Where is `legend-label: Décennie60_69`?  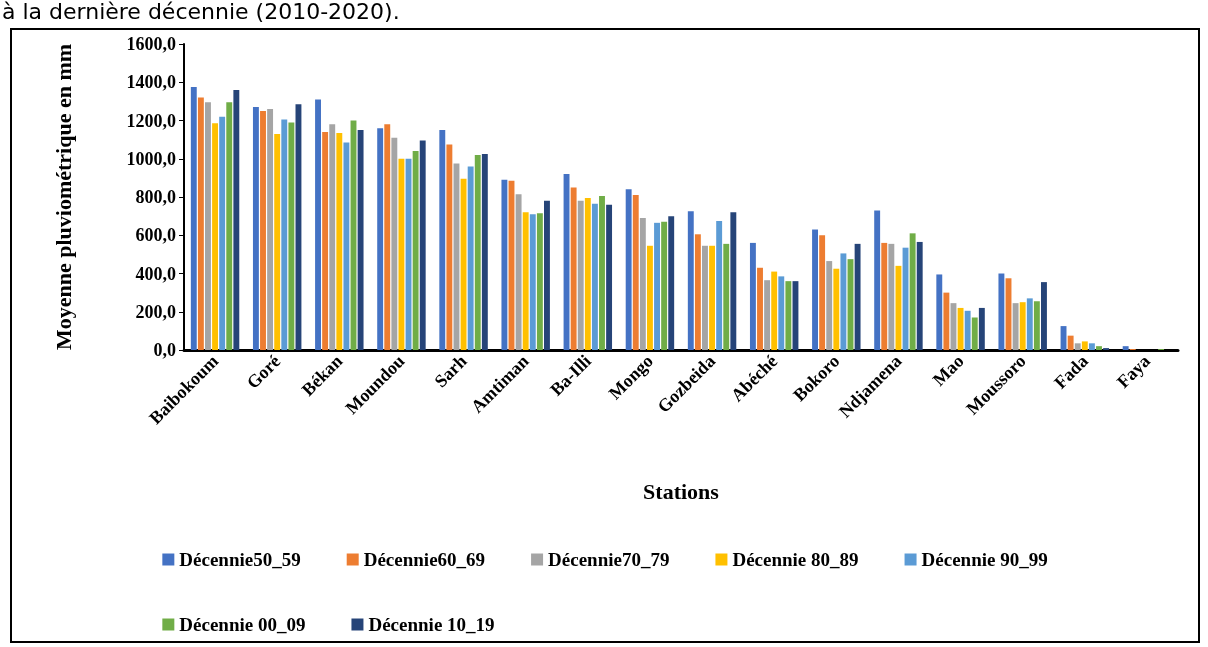 legend-label: Décennie60_69 is located at coordinates (424, 559).